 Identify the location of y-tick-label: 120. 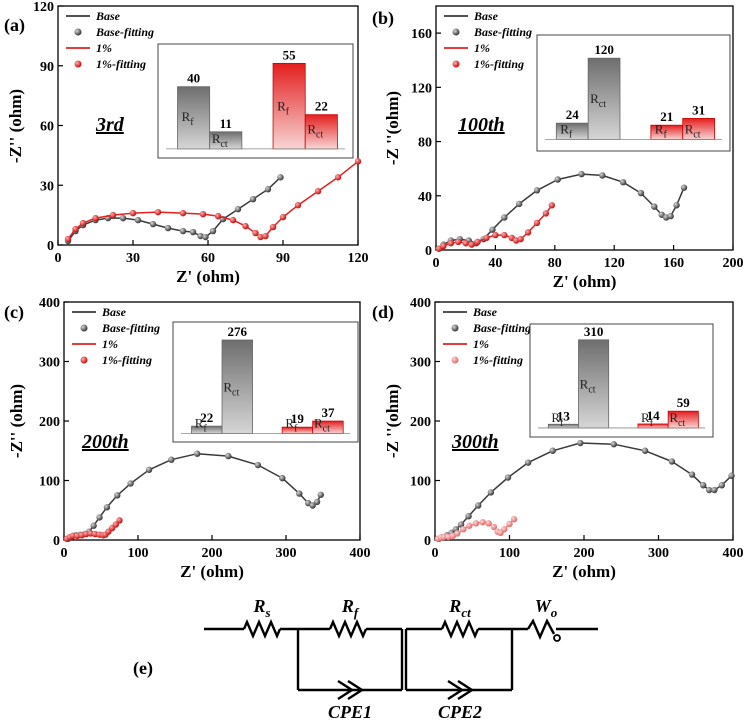
(421, 88).